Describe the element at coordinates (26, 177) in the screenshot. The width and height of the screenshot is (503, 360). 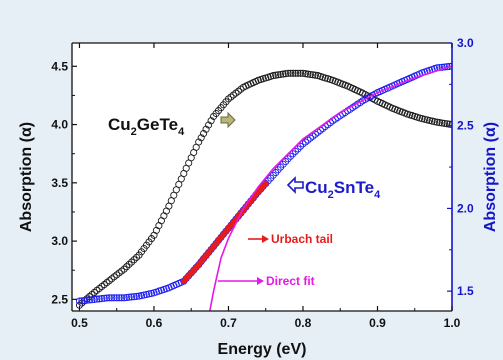
I see `y-axis-title-left: Absorption (α)` at that location.